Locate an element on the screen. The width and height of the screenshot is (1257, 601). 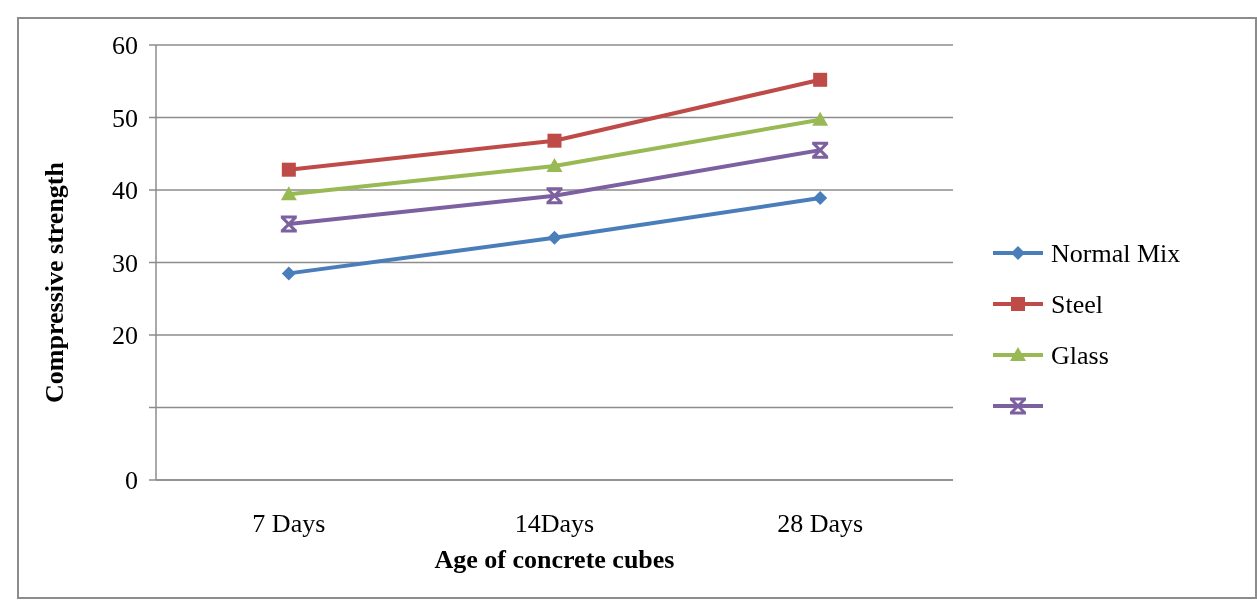
legend-label: Normal Mix is located at coordinates (1116, 254).